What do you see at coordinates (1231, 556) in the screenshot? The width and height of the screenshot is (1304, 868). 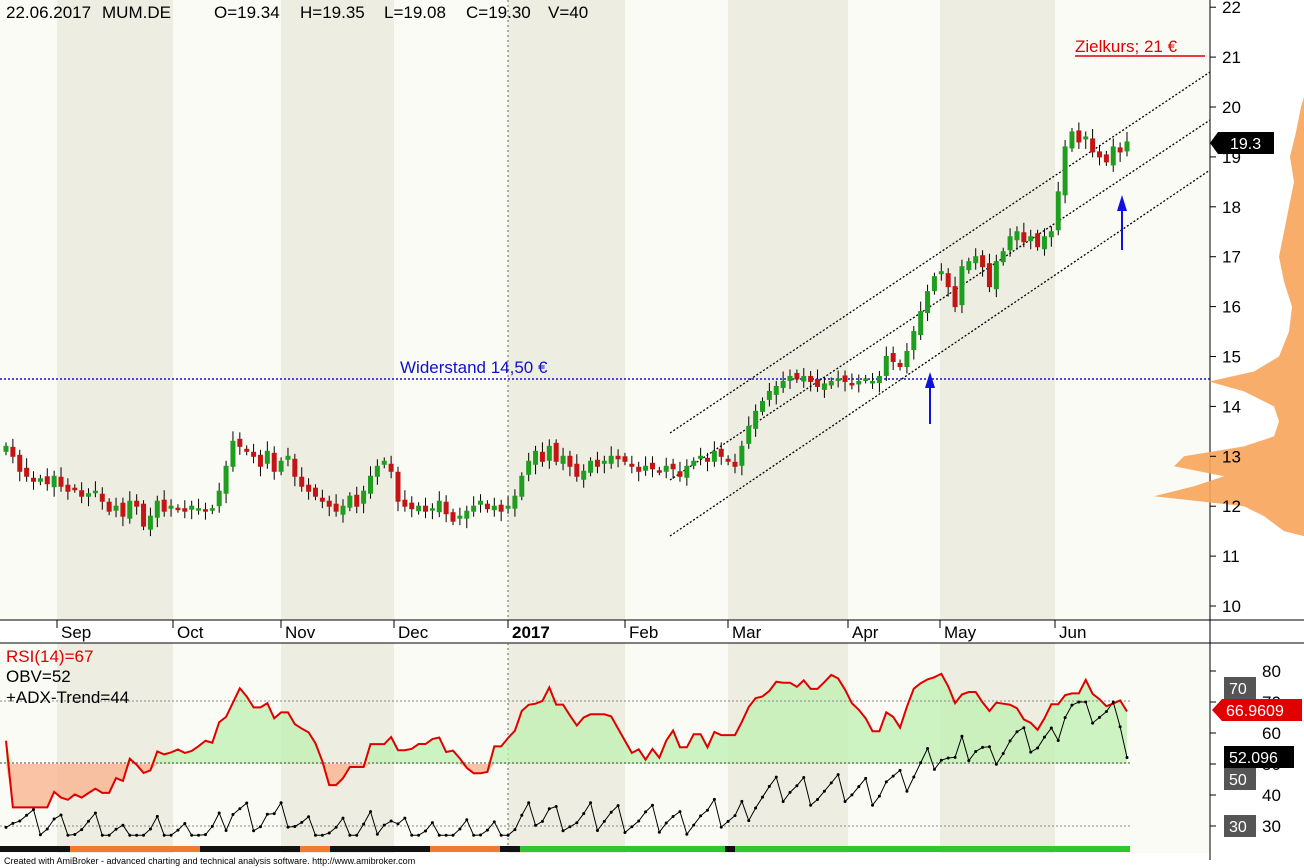 I see `price-tick-label: 11` at bounding box center [1231, 556].